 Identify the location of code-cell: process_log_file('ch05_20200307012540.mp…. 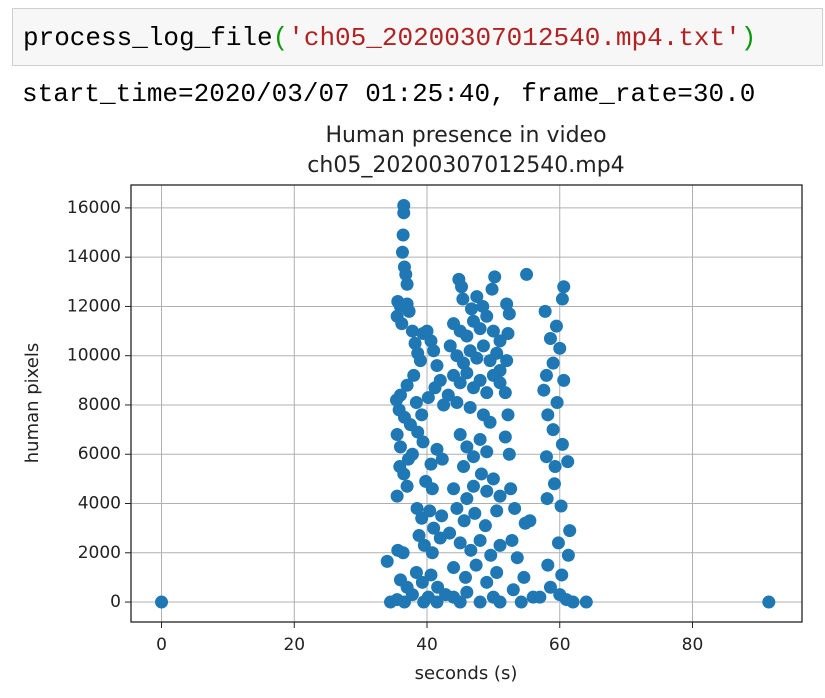
(417, 37).